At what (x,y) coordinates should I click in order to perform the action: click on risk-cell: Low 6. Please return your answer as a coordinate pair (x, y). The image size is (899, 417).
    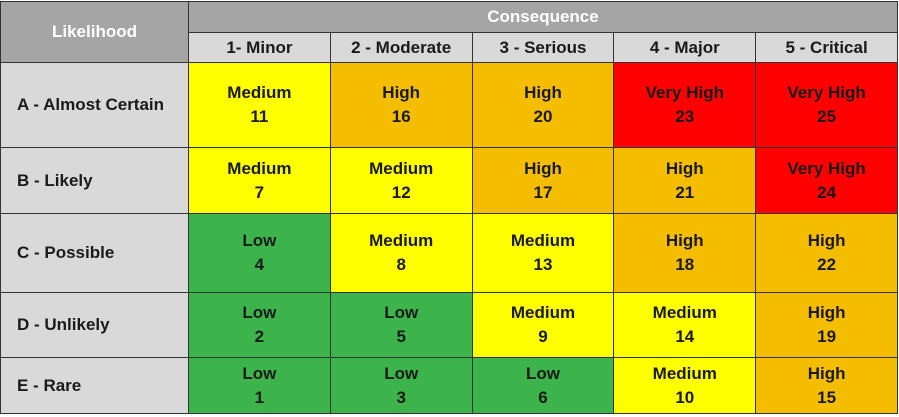
    Looking at the image, I should click on (543, 385).